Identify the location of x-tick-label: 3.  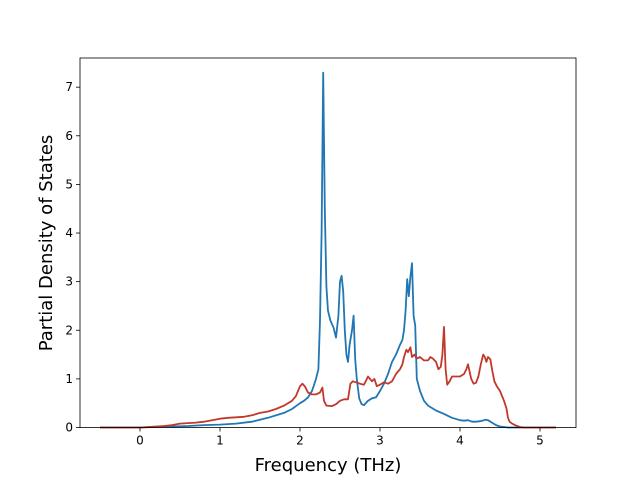
(380, 441).